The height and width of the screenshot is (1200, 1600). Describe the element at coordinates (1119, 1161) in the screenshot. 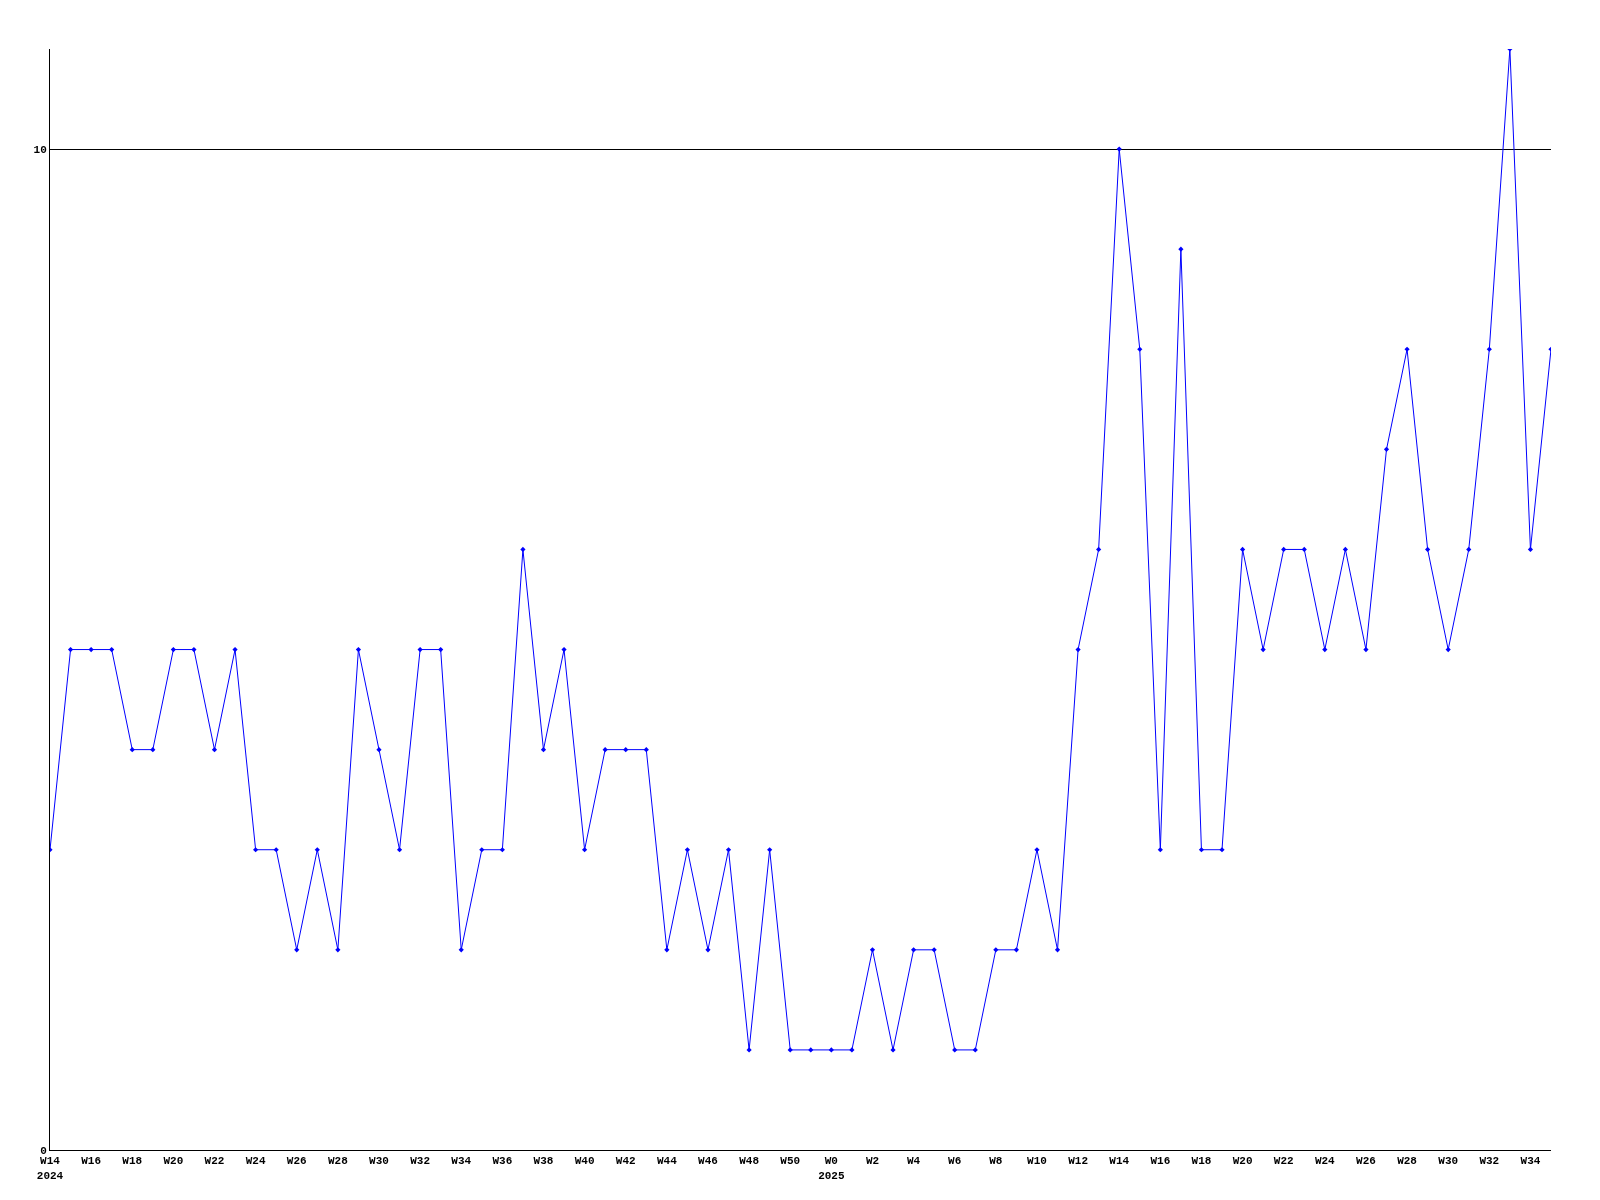

I see `x-tick-label: W14` at that location.